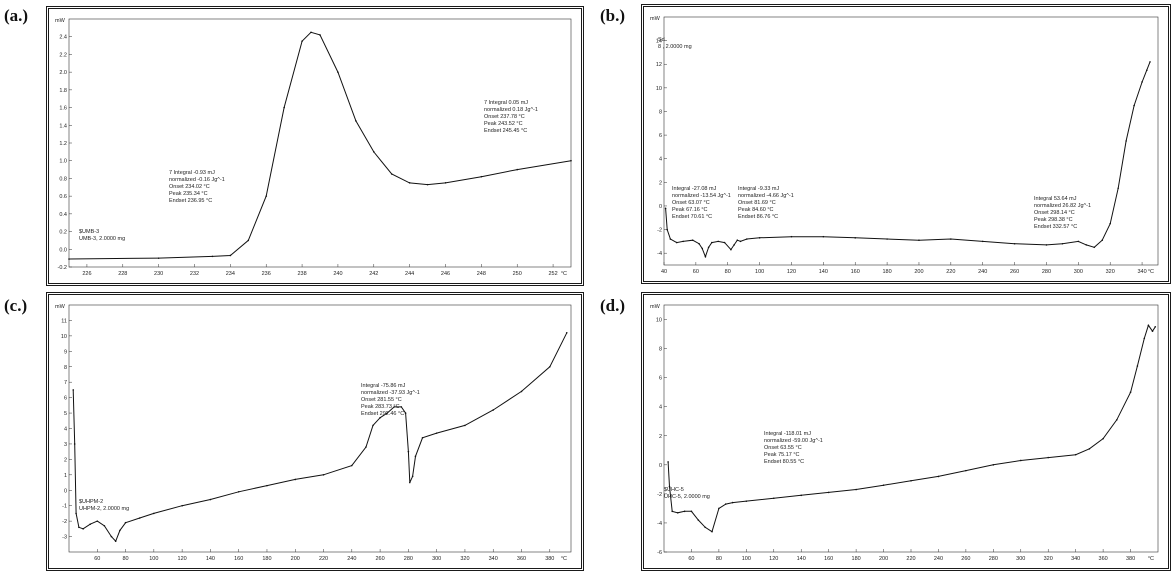 The image size is (1175, 573). I want to click on y-tick-label: 11, so click(64, 321).